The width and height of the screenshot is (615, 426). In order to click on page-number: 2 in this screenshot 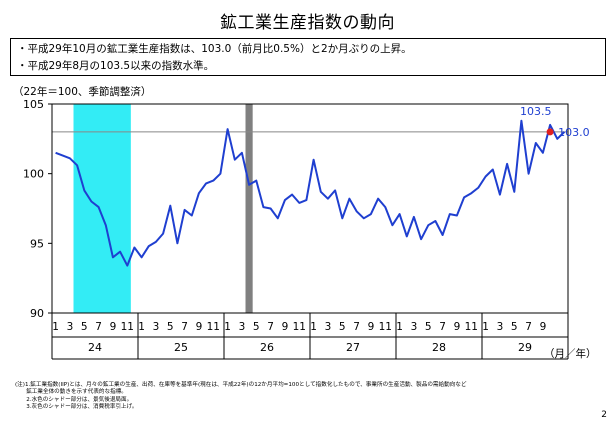, I will do `click(604, 415)`.